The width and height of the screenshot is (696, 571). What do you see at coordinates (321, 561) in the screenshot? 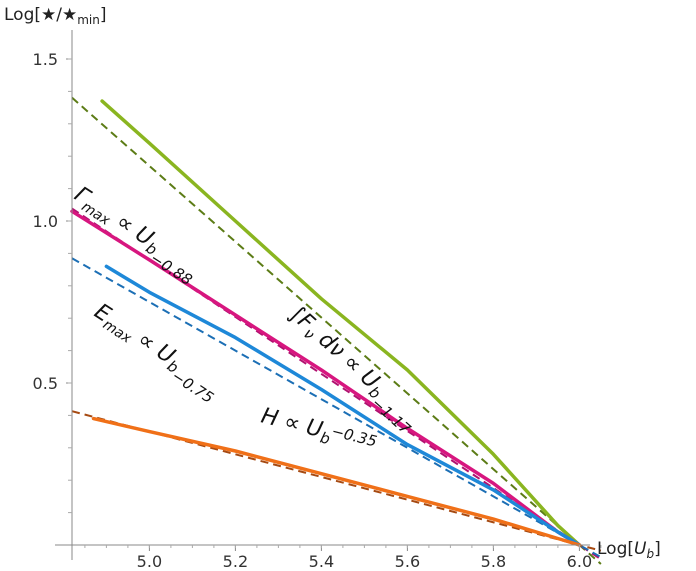
I see `x-tick-label: 5.4` at bounding box center [321, 561].